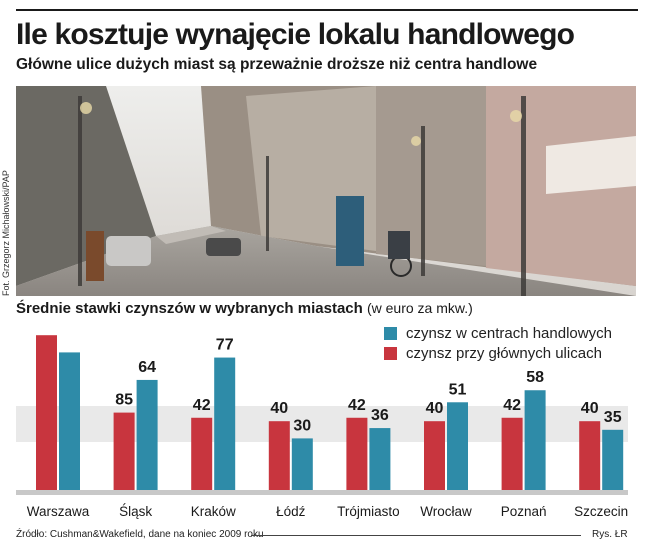 The width and height of the screenshot is (650, 549). What do you see at coordinates (504, 353) in the screenshot?
I see `legend-label-street: czynsz przy głównych ulicach` at bounding box center [504, 353].